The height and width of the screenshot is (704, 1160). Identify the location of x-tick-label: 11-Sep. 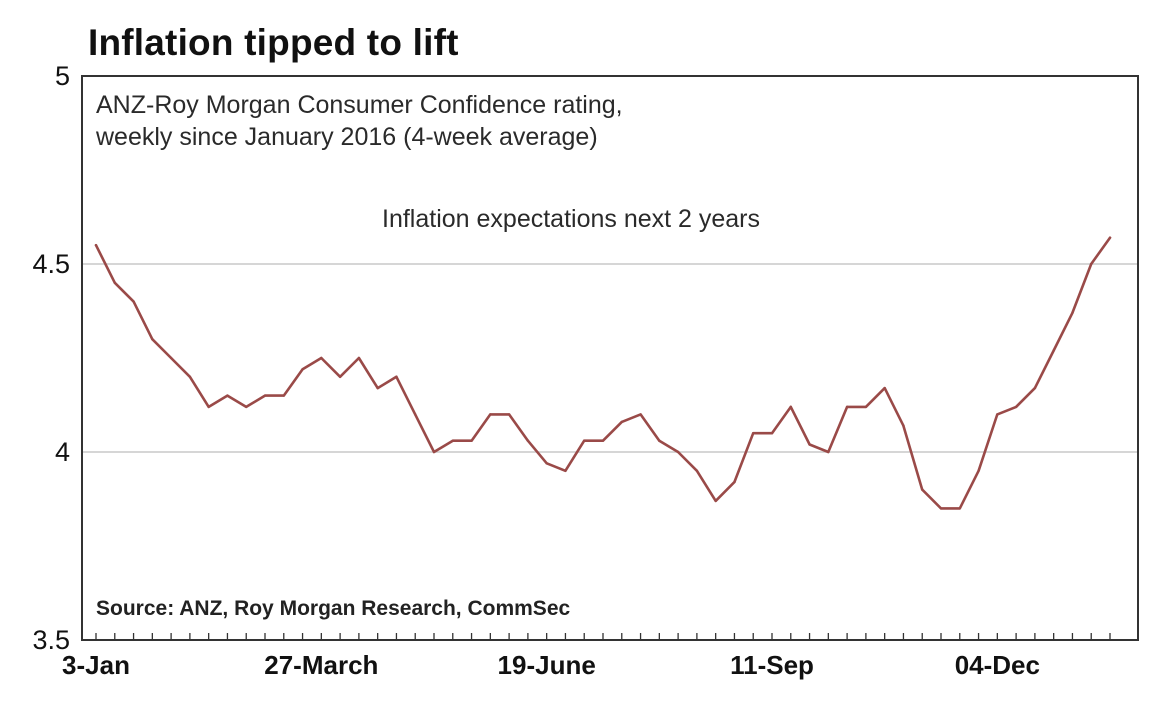
(772, 665).